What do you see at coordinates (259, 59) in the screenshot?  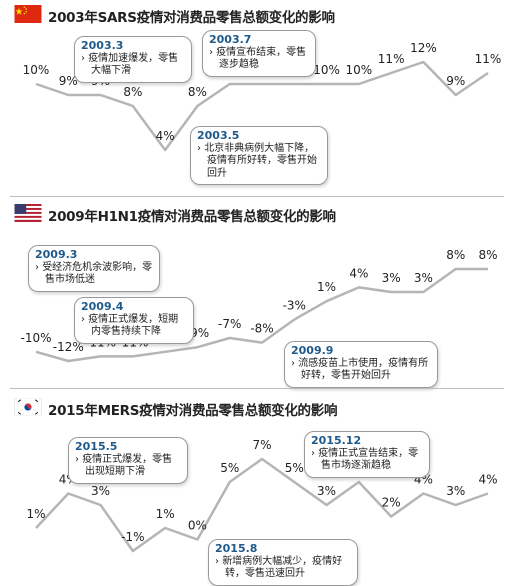 I see `callout-text: 疫情宣布结束，零售逐步趋稳` at bounding box center [259, 59].